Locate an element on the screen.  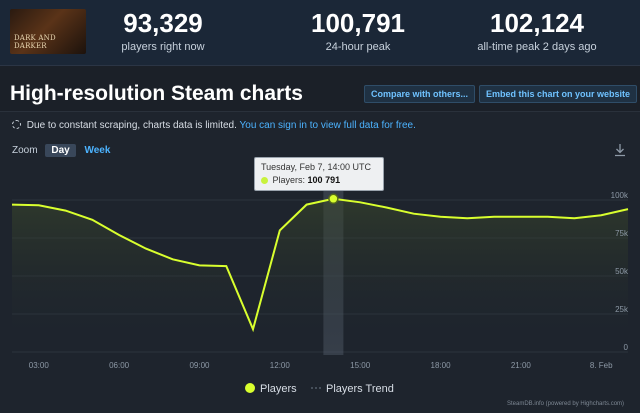
stat-alltime-peak: 102,124 all-time peak 2 days ago is located at coordinates (537, 30).